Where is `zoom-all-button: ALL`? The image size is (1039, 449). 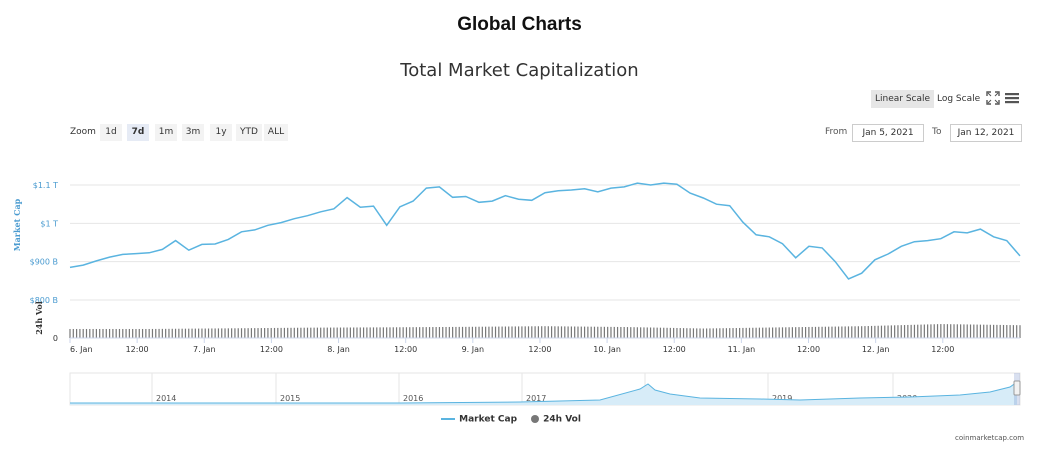
zoom-all-button: ALL is located at coordinates (276, 132).